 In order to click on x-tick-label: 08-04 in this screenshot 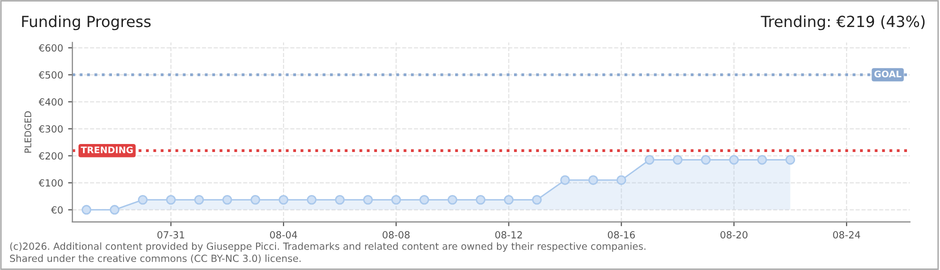, I will do `click(284, 234)`.